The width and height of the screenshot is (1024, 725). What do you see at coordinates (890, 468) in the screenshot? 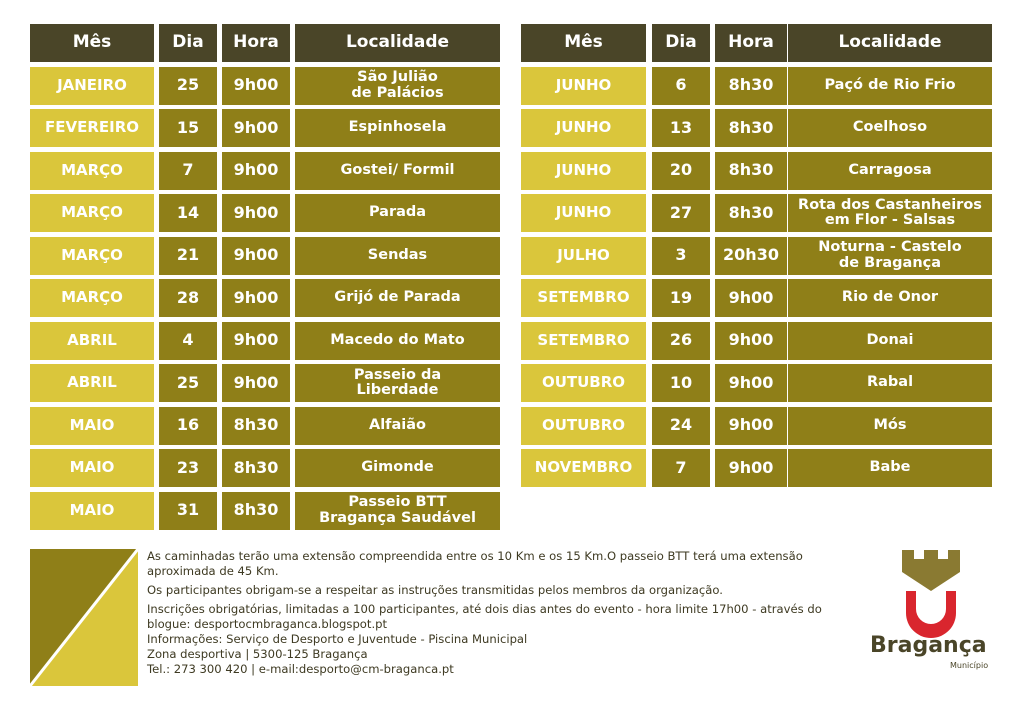
I see `cell-location: Babe` at bounding box center [890, 468].